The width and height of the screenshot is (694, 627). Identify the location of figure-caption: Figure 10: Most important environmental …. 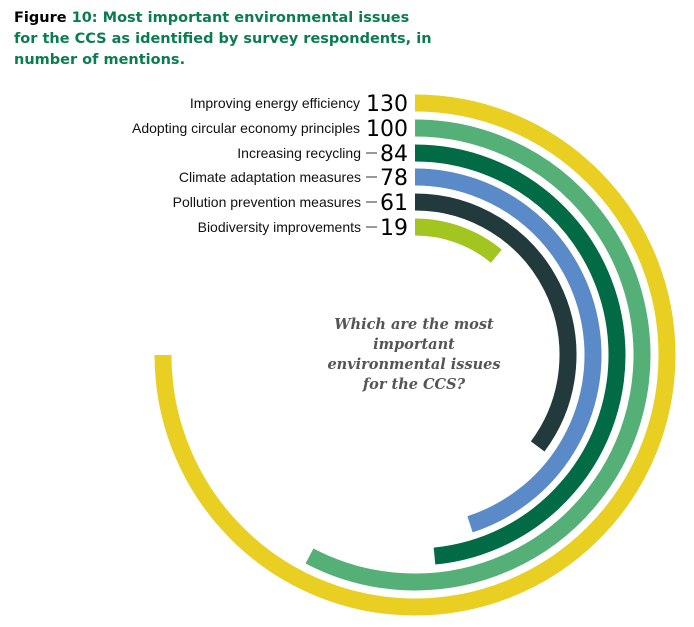
(224, 39).